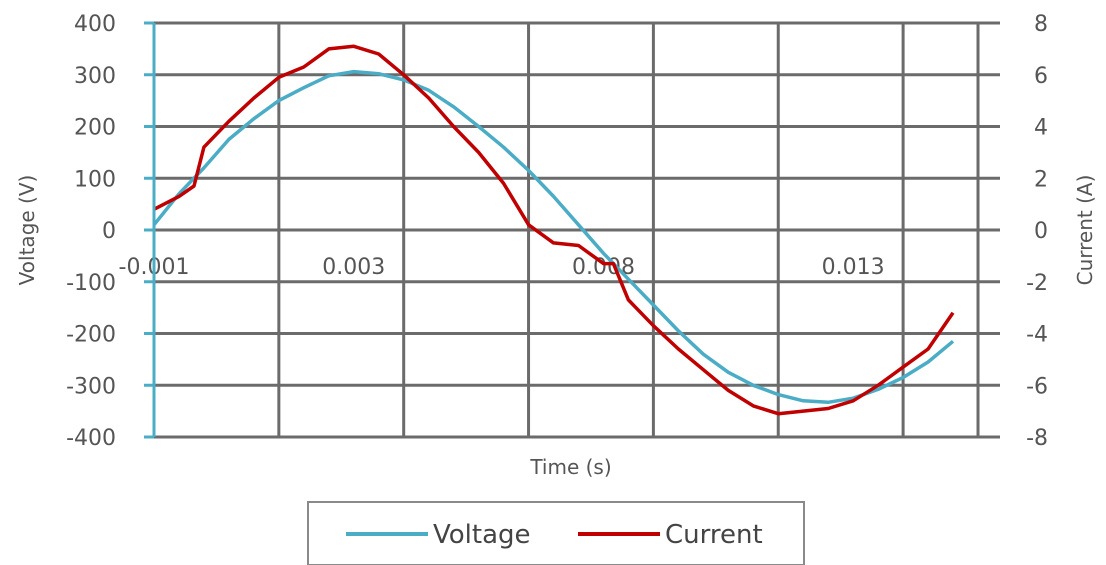 The height and width of the screenshot is (565, 1106). I want to click on right-tick-label: 2, so click(1041, 179).